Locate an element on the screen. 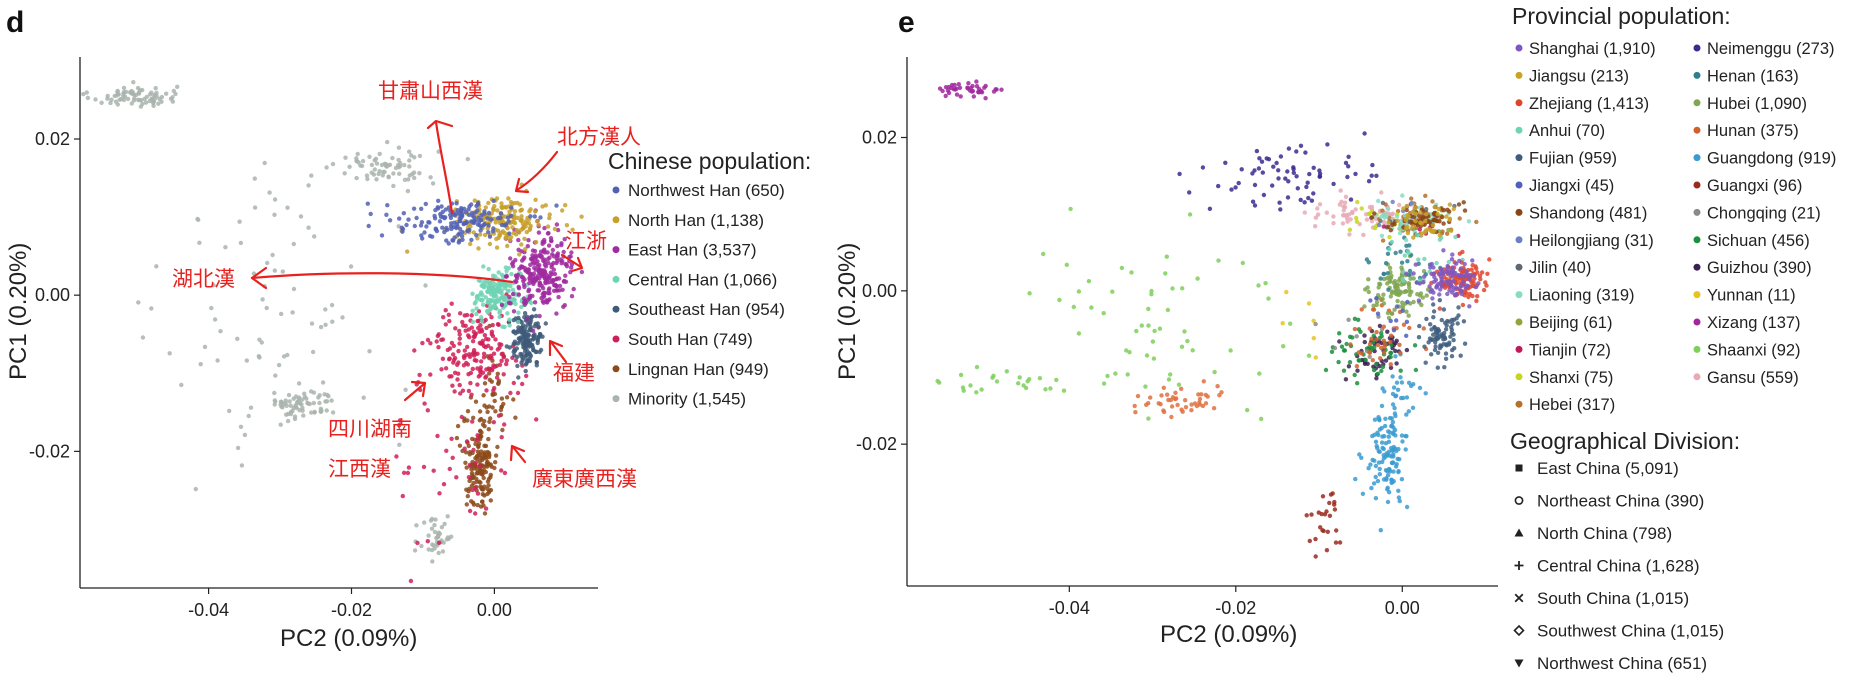 The width and height of the screenshot is (1871, 695). legend-entry: Xizang (137) is located at coordinates (1754, 323).